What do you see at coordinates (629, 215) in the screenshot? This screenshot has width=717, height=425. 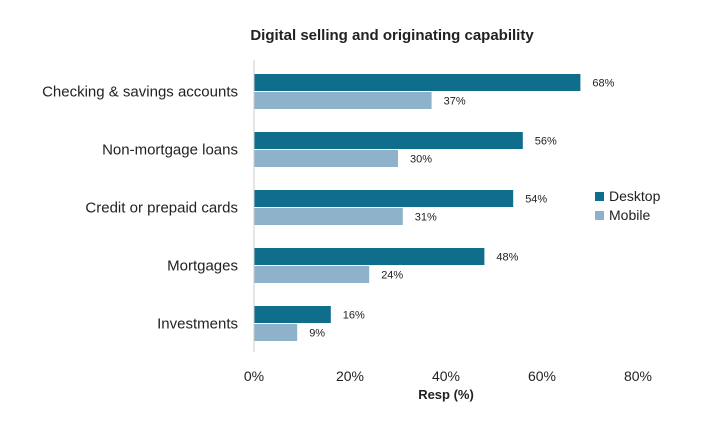 I see `legend-label-mobile: Mobile` at bounding box center [629, 215].